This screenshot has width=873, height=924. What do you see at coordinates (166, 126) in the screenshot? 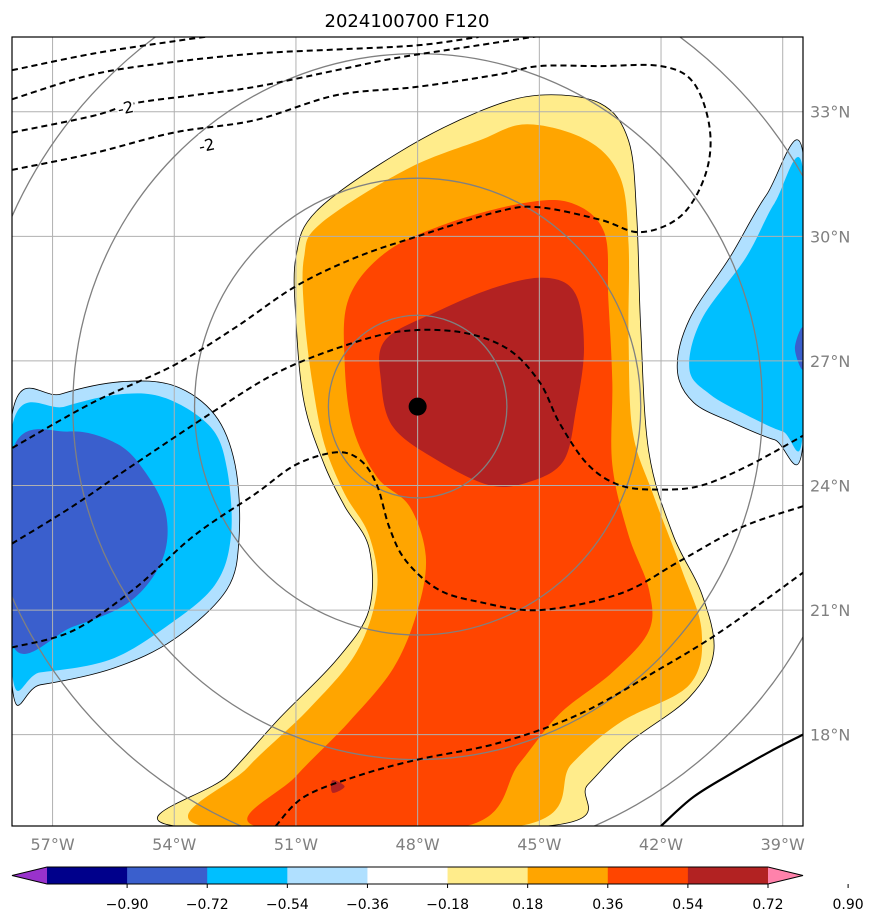
I see `contour-labels: -2 -2` at bounding box center [166, 126].